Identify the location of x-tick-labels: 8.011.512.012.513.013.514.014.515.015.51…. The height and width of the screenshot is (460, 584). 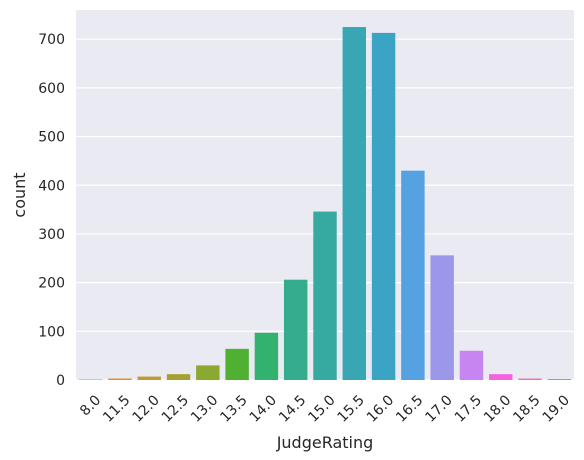
(325, 408).